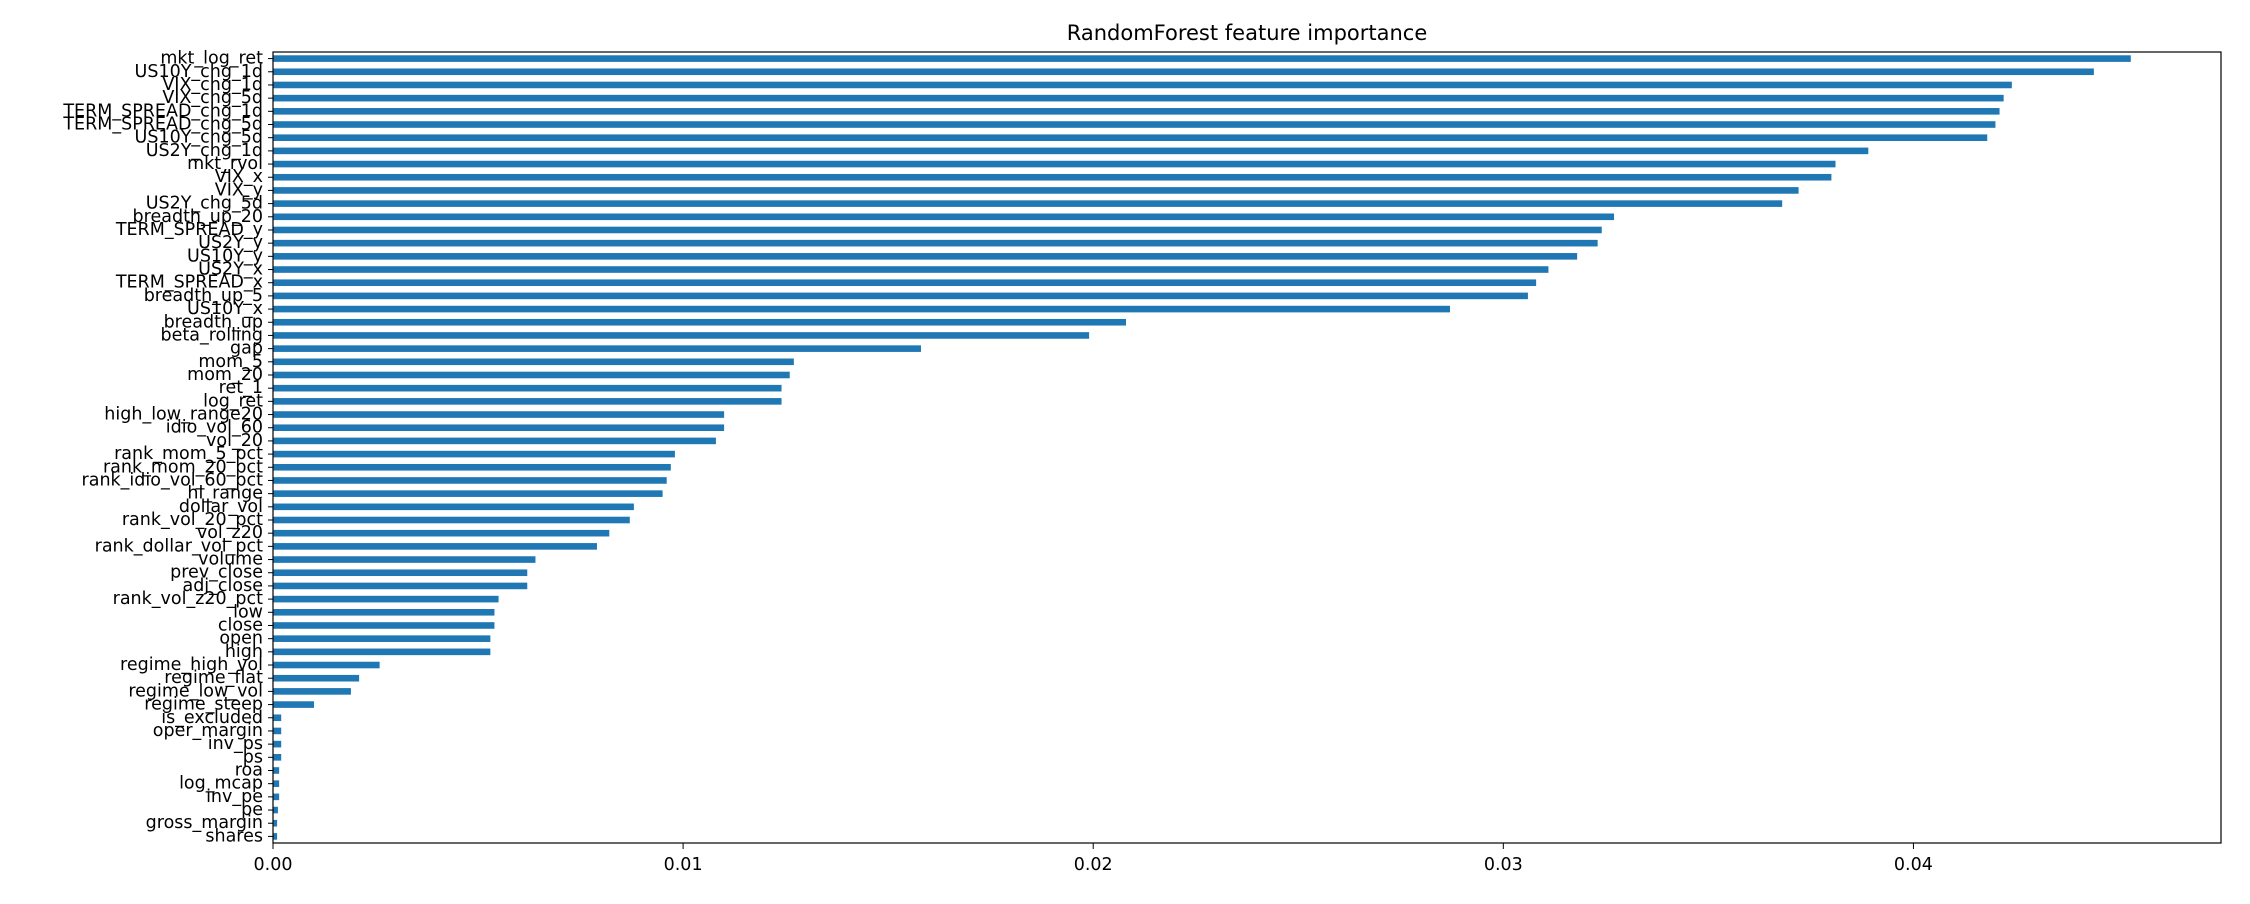 The height and width of the screenshot is (904, 2250). What do you see at coordinates (276, 797) in the screenshot?
I see `bar-inv_pe` at bounding box center [276, 797].